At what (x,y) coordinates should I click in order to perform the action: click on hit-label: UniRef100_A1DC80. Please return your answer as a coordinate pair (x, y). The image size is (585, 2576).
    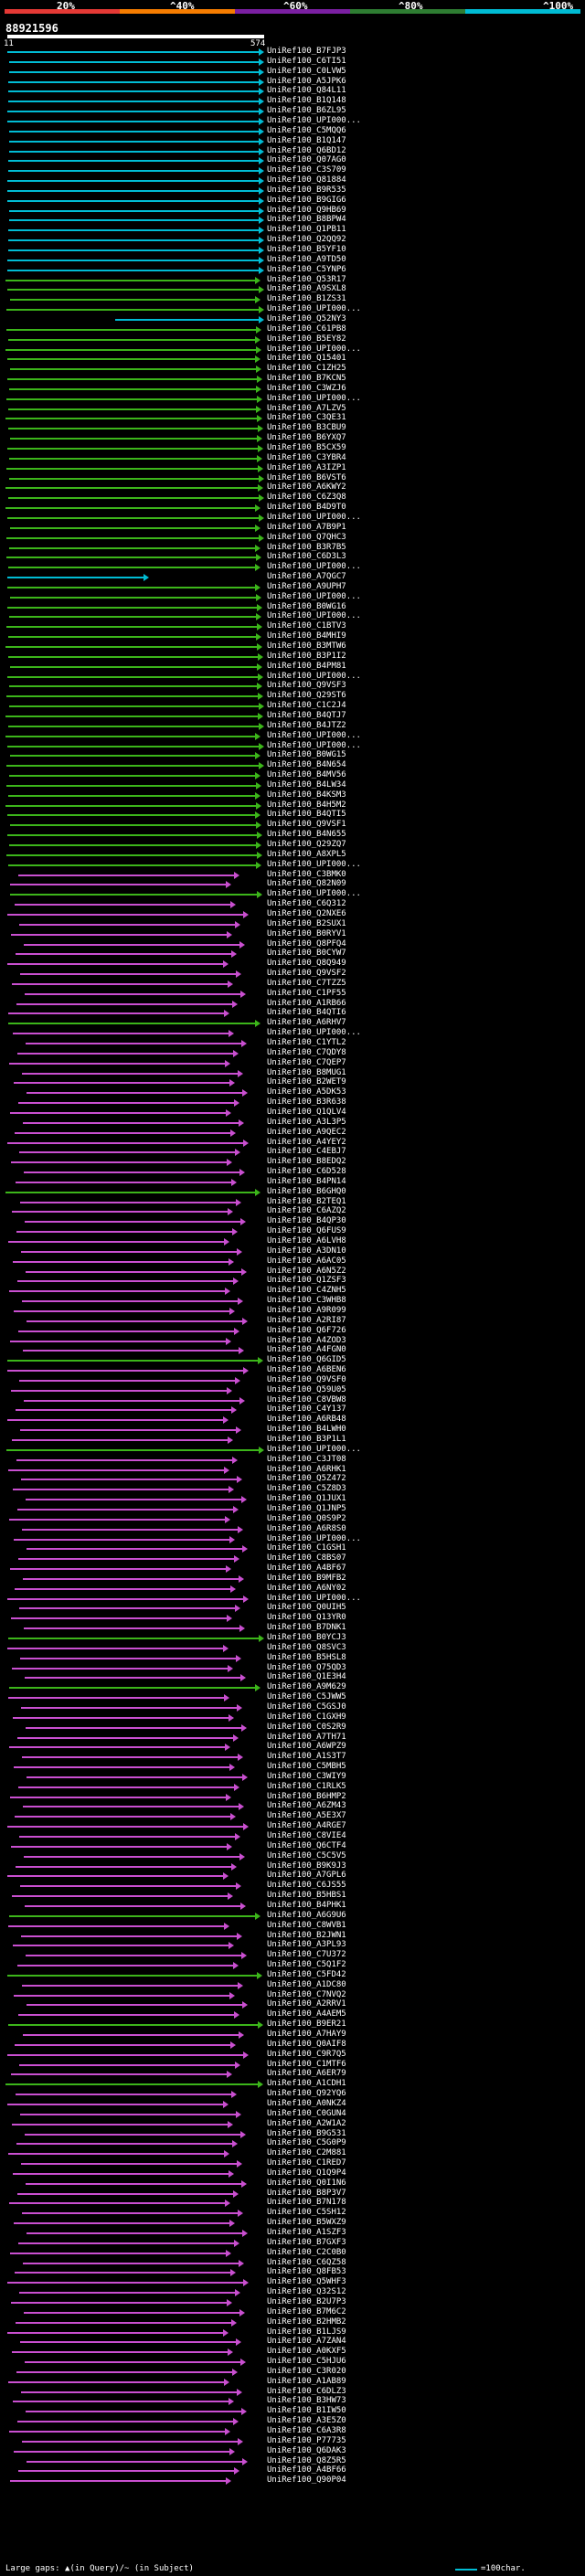
    Looking at the image, I should click on (307, 1984).